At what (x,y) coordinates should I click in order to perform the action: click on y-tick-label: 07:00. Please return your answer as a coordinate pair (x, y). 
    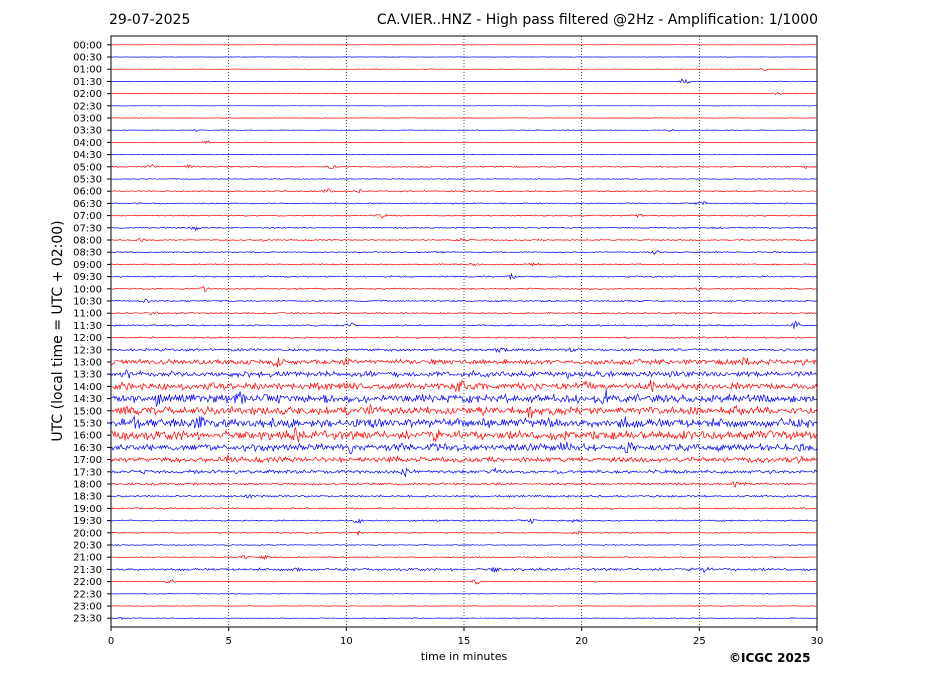
    Looking at the image, I should click on (87, 216).